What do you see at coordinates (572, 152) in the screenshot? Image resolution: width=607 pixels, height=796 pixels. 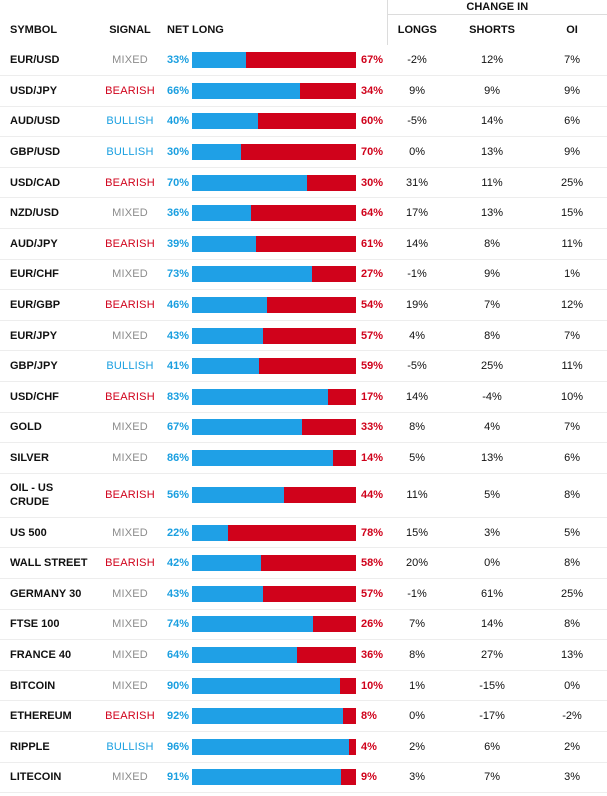 I see `oi-change-cell: 9%` at bounding box center [572, 152].